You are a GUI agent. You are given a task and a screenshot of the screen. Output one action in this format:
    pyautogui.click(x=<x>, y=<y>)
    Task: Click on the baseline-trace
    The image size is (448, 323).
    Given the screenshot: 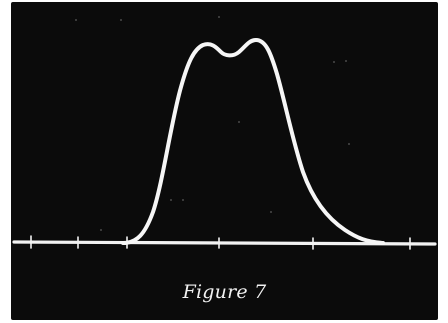 What is the action you would take?
    pyautogui.click(x=224, y=242)
    